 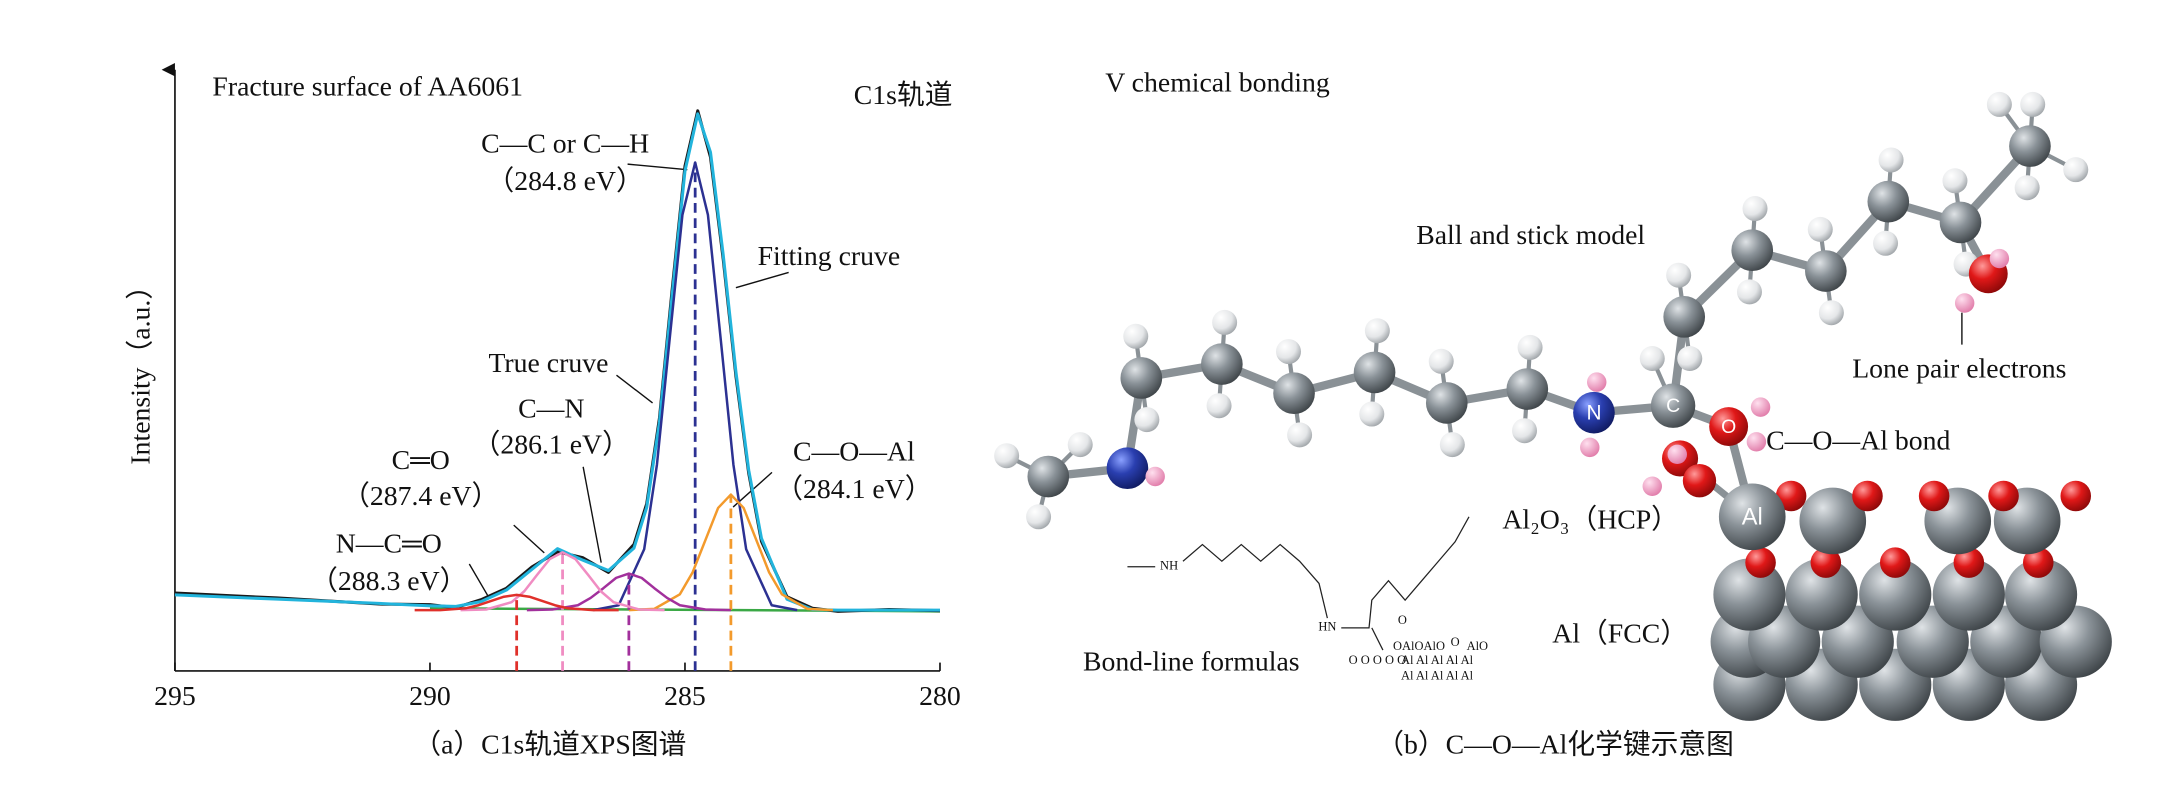 What do you see at coordinates (430, 696) in the screenshot?
I see `x-tick-label: 290` at bounding box center [430, 696].